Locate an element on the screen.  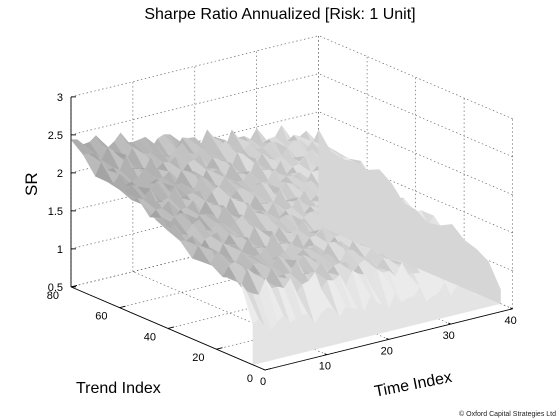
z-tick-label: 1.5 is located at coordinates (55, 212).